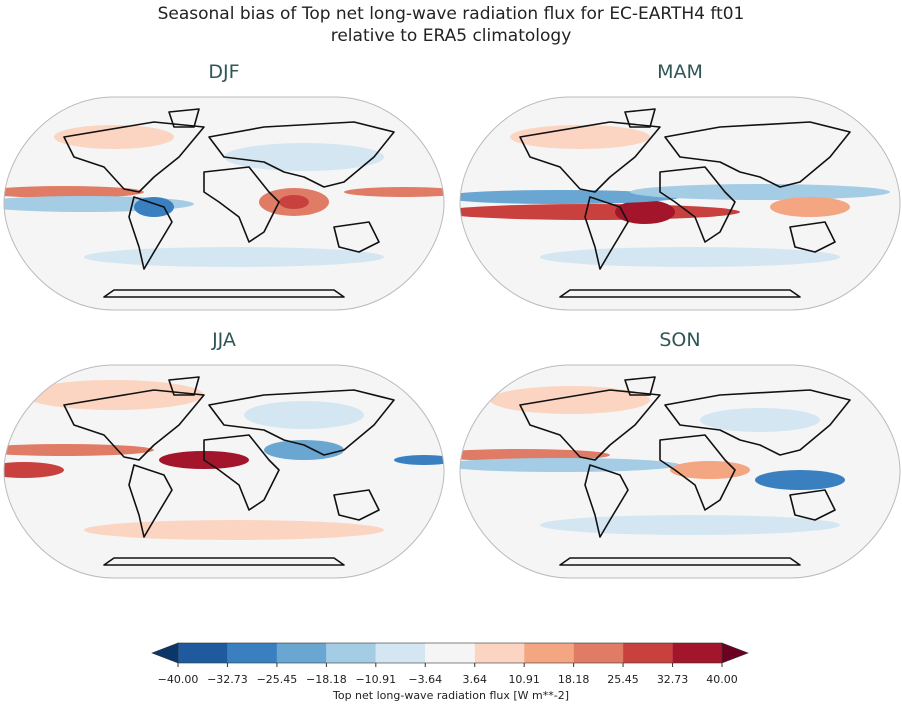  Describe the element at coordinates (722, 679) in the screenshot. I see `colorbar-tick-label: 40.00` at that location.